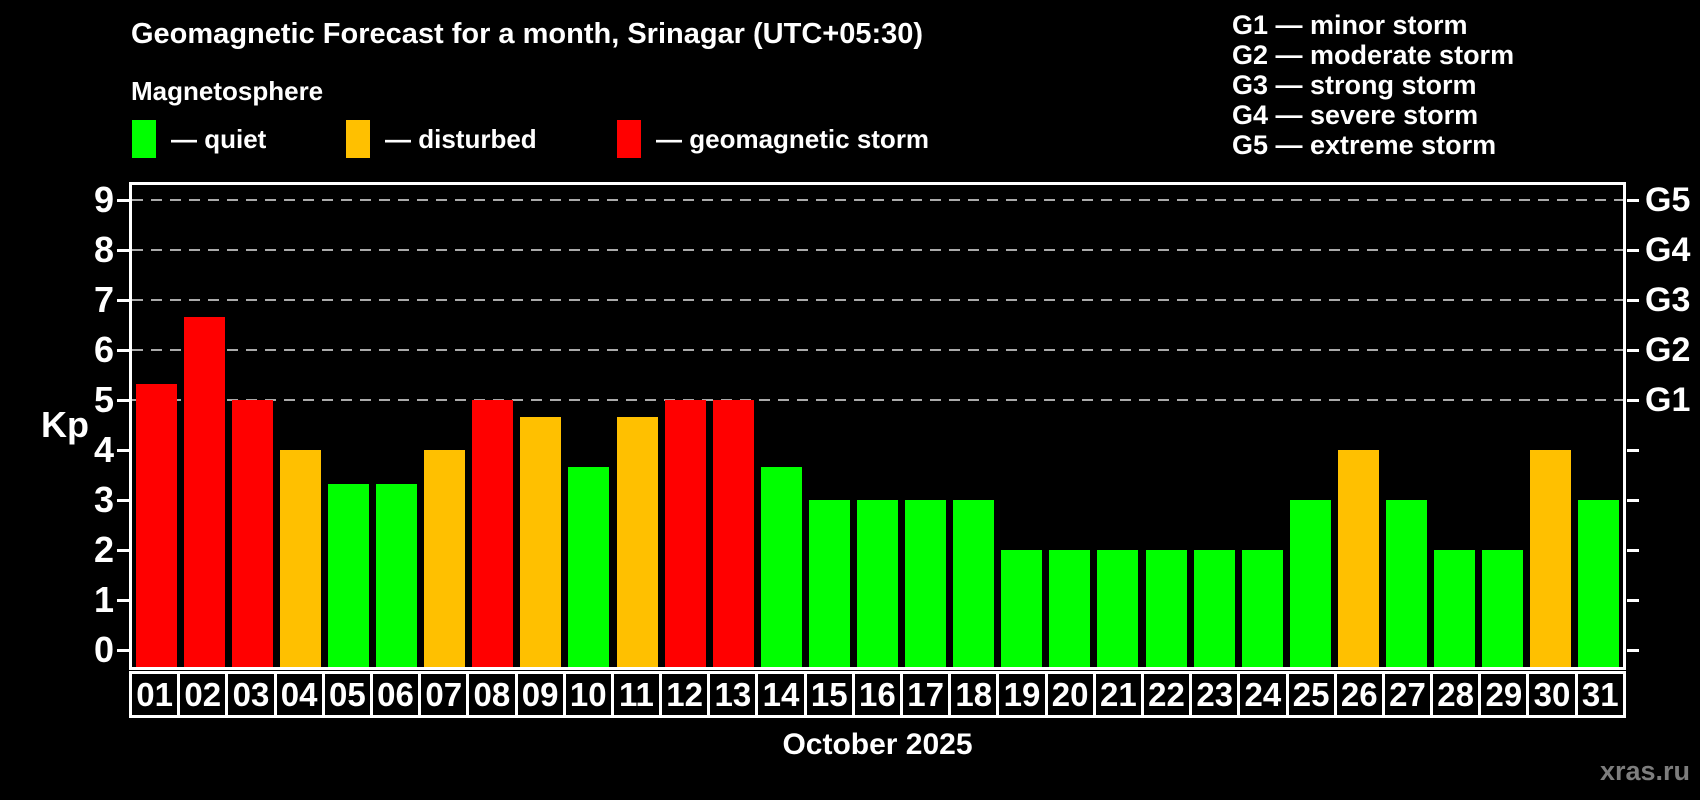 The image size is (1700, 800). I want to click on watermark: xras.ru, so click(1644, 771).